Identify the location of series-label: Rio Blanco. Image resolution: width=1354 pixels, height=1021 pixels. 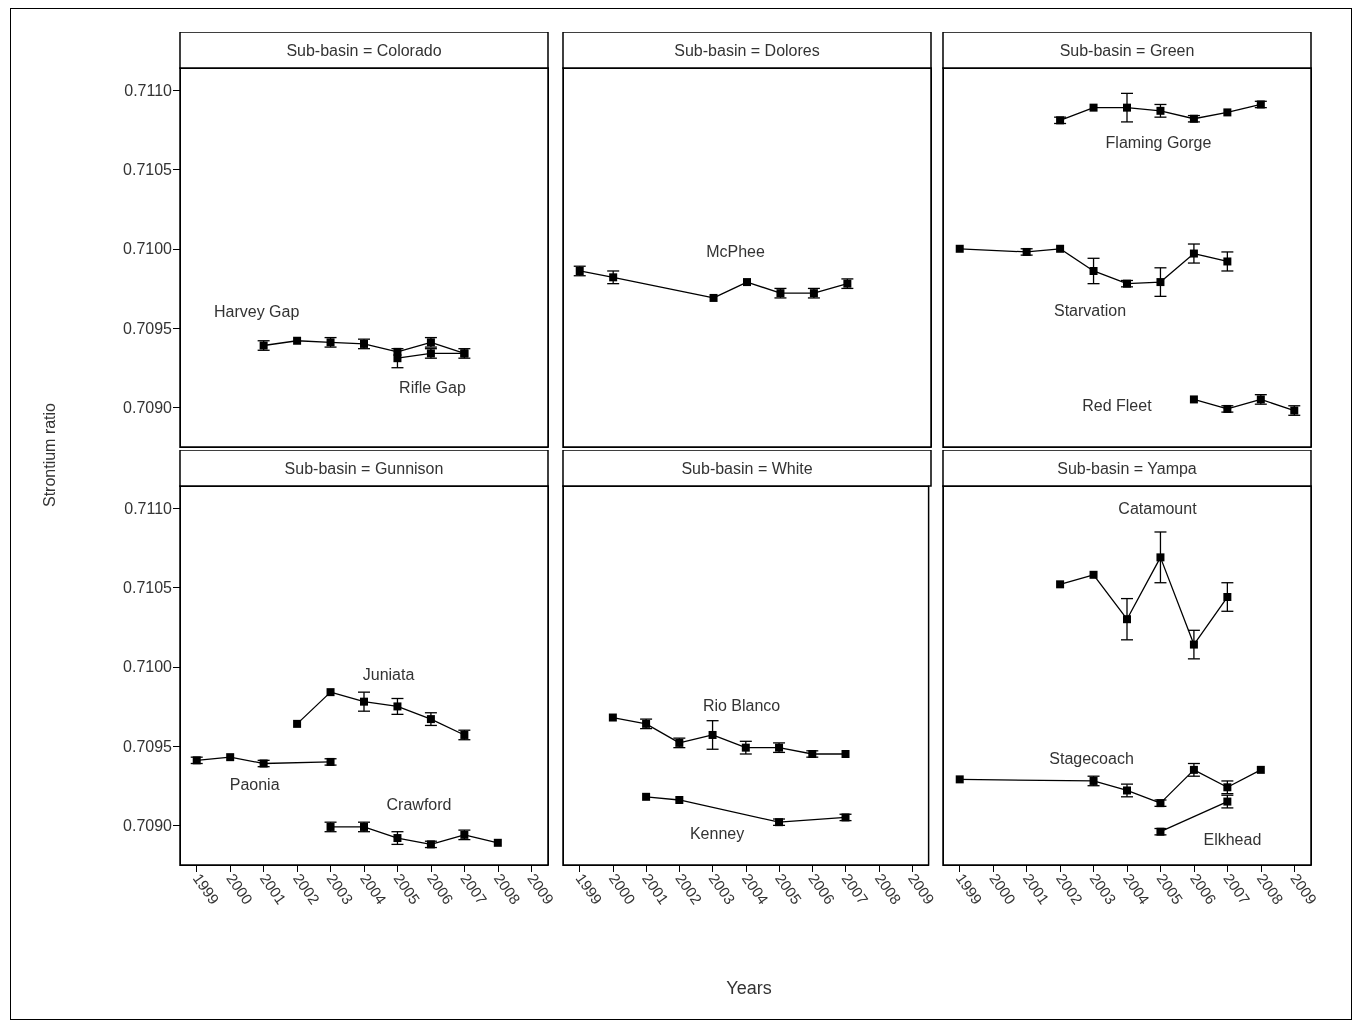
(741, 706).